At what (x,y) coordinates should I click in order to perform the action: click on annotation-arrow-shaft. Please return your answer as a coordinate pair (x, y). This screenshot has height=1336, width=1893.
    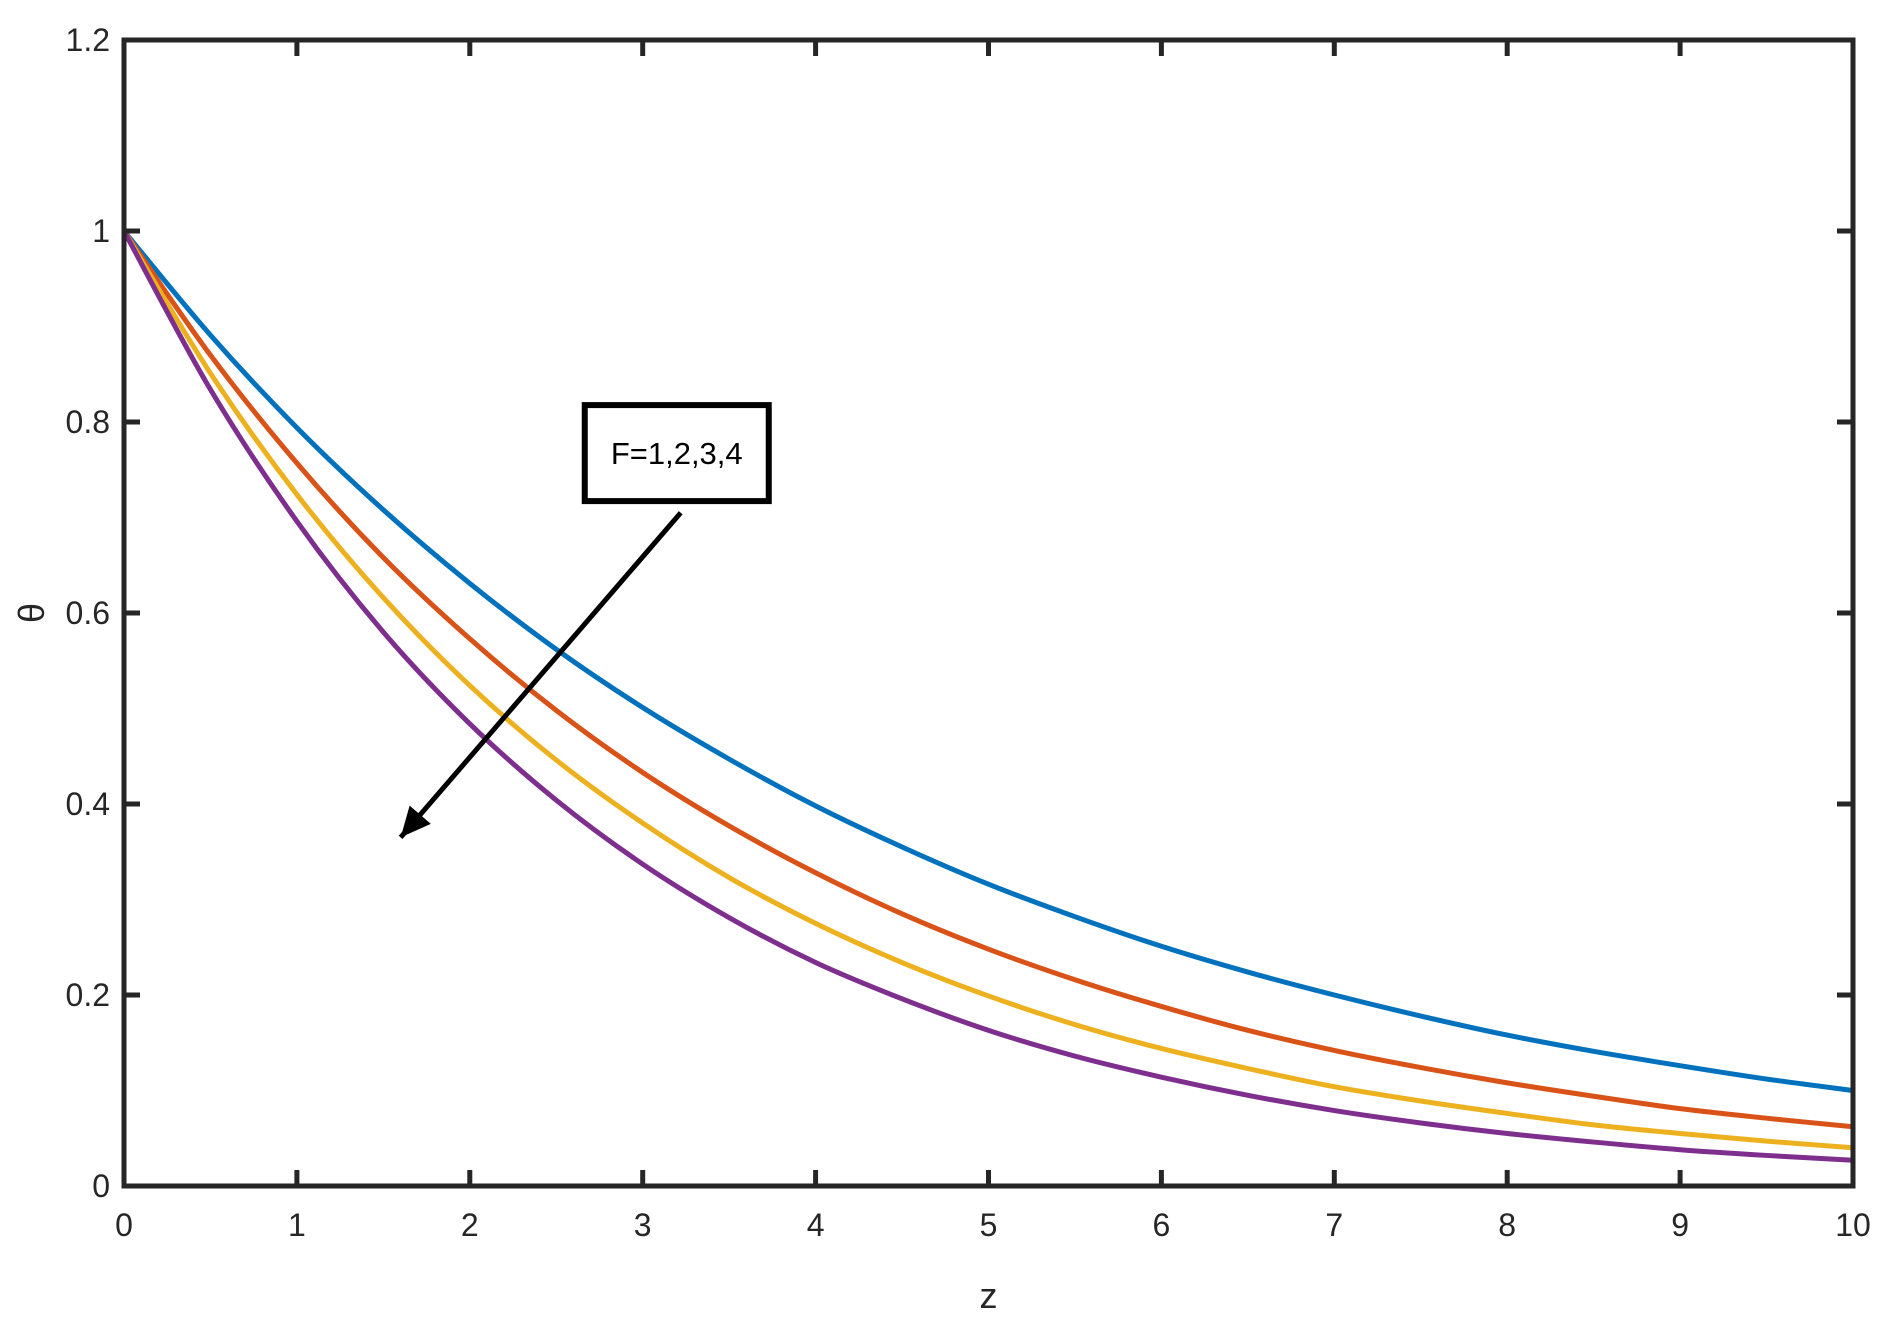
    Looking at the image, I should click on (540, 675).